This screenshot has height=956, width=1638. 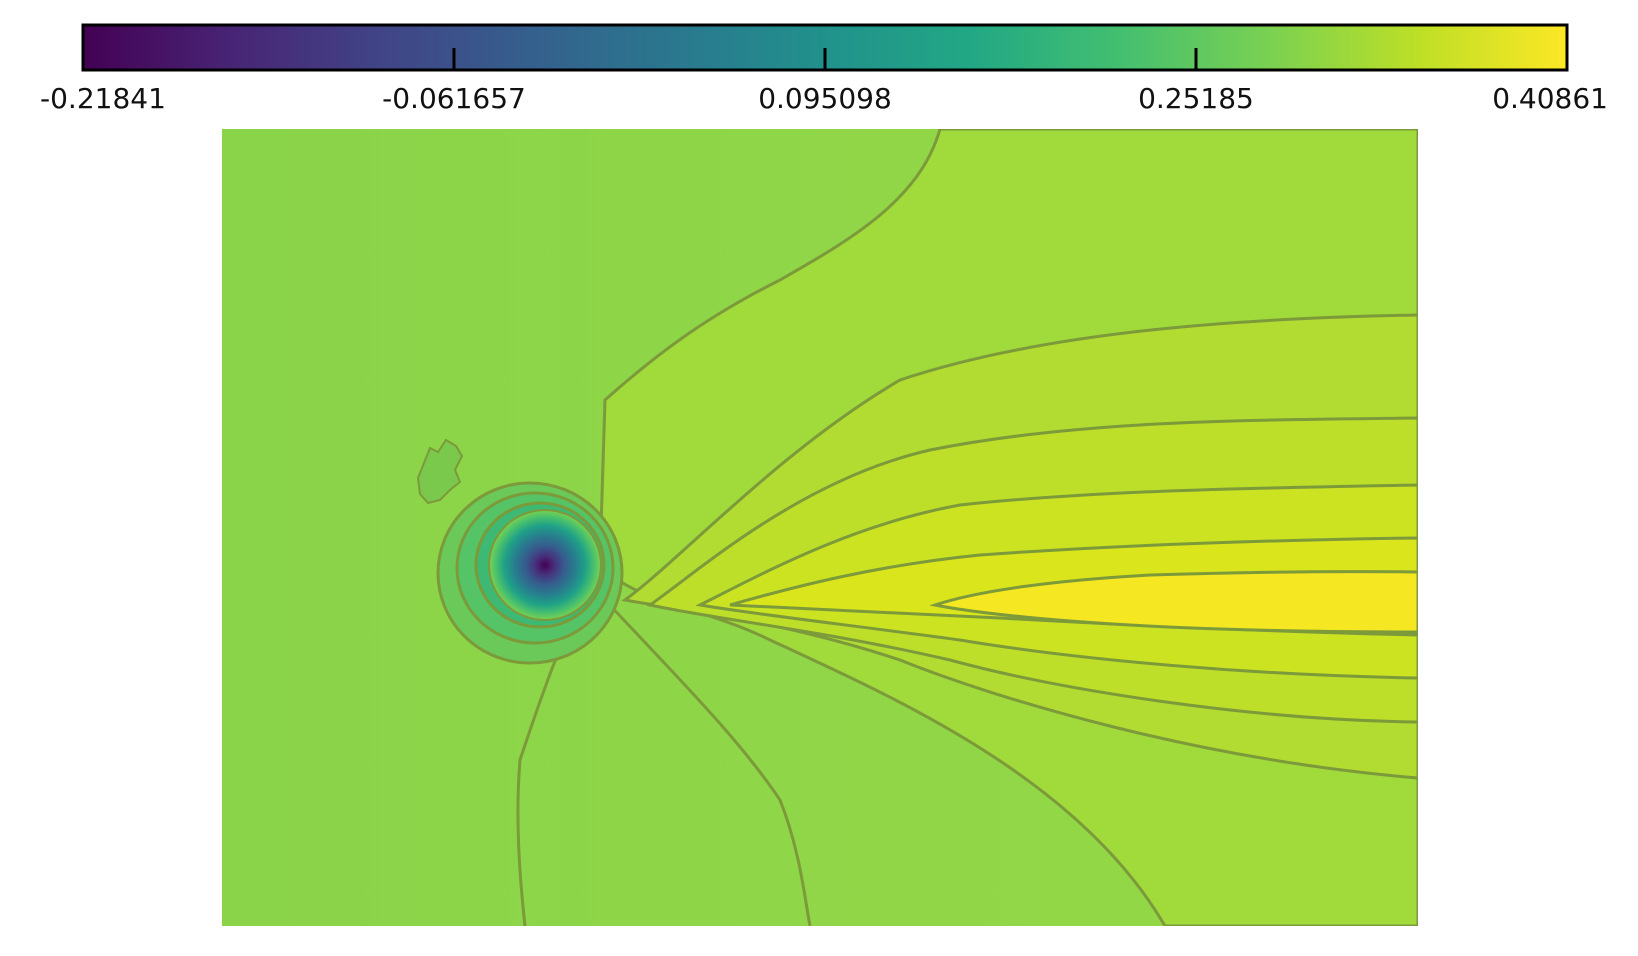 What do you see at coordinates (1196, 98) in the screenshot?
I see `colorbar-tick-label: 0.25185` at bounding box center [1196, 98].